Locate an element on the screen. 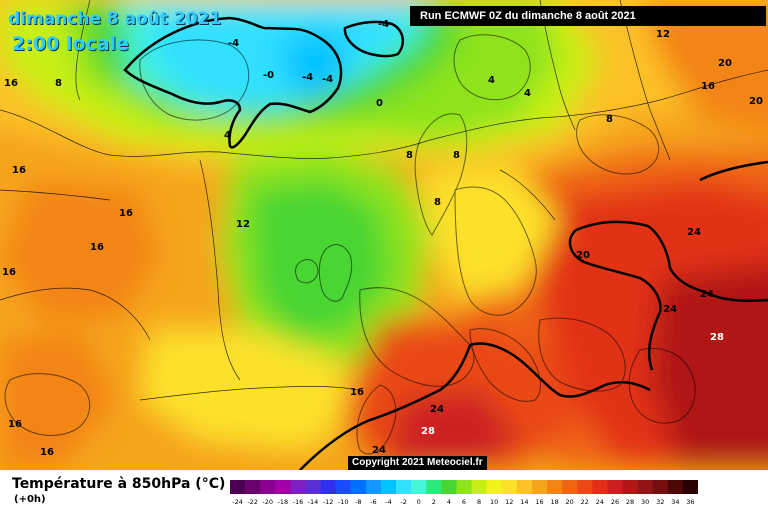  legend-tick-label: -4 is located at coordinates (388, 502).